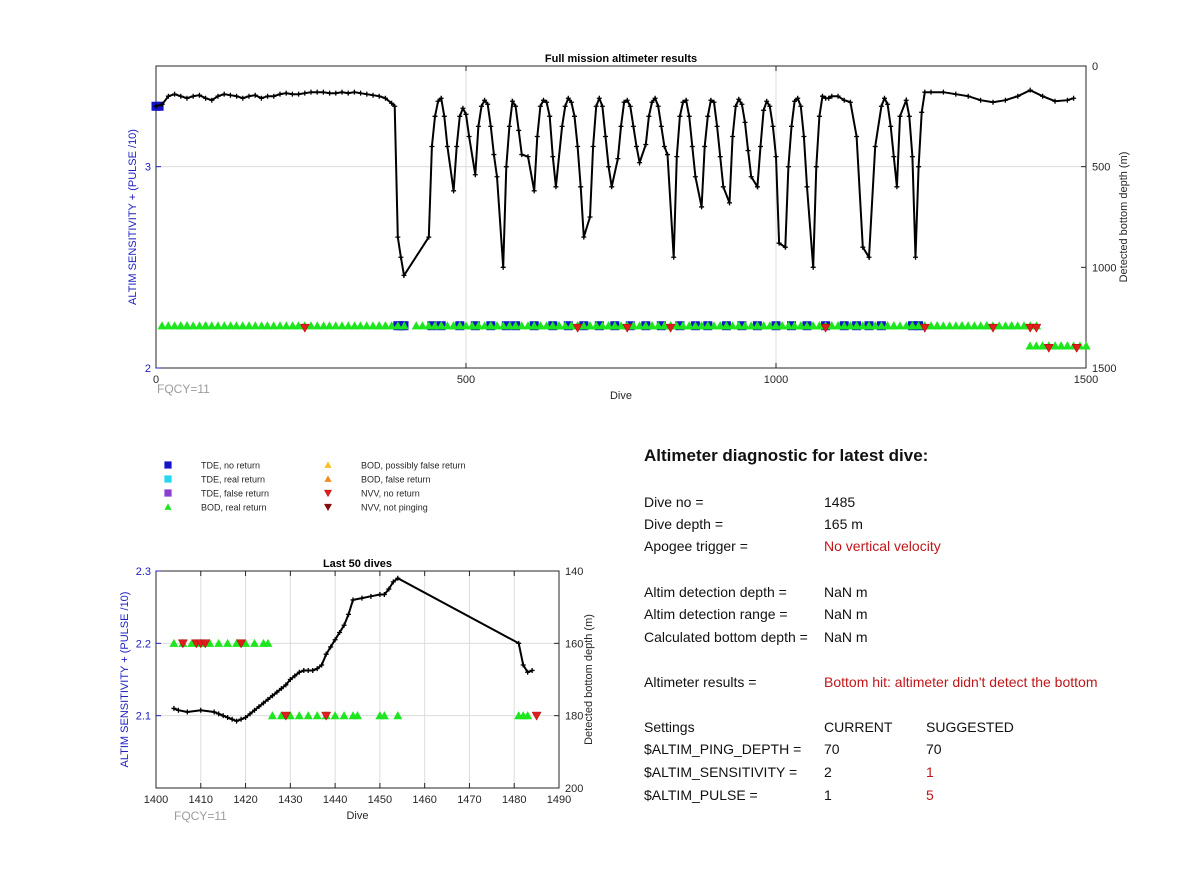 Image resolution: width=1200 pixels, height=885 pixels. What do you see at coordinates (413, 466) in the screenshot?
I see `legend-label: BOD, possibly false return` at bounding box center [413, 466].